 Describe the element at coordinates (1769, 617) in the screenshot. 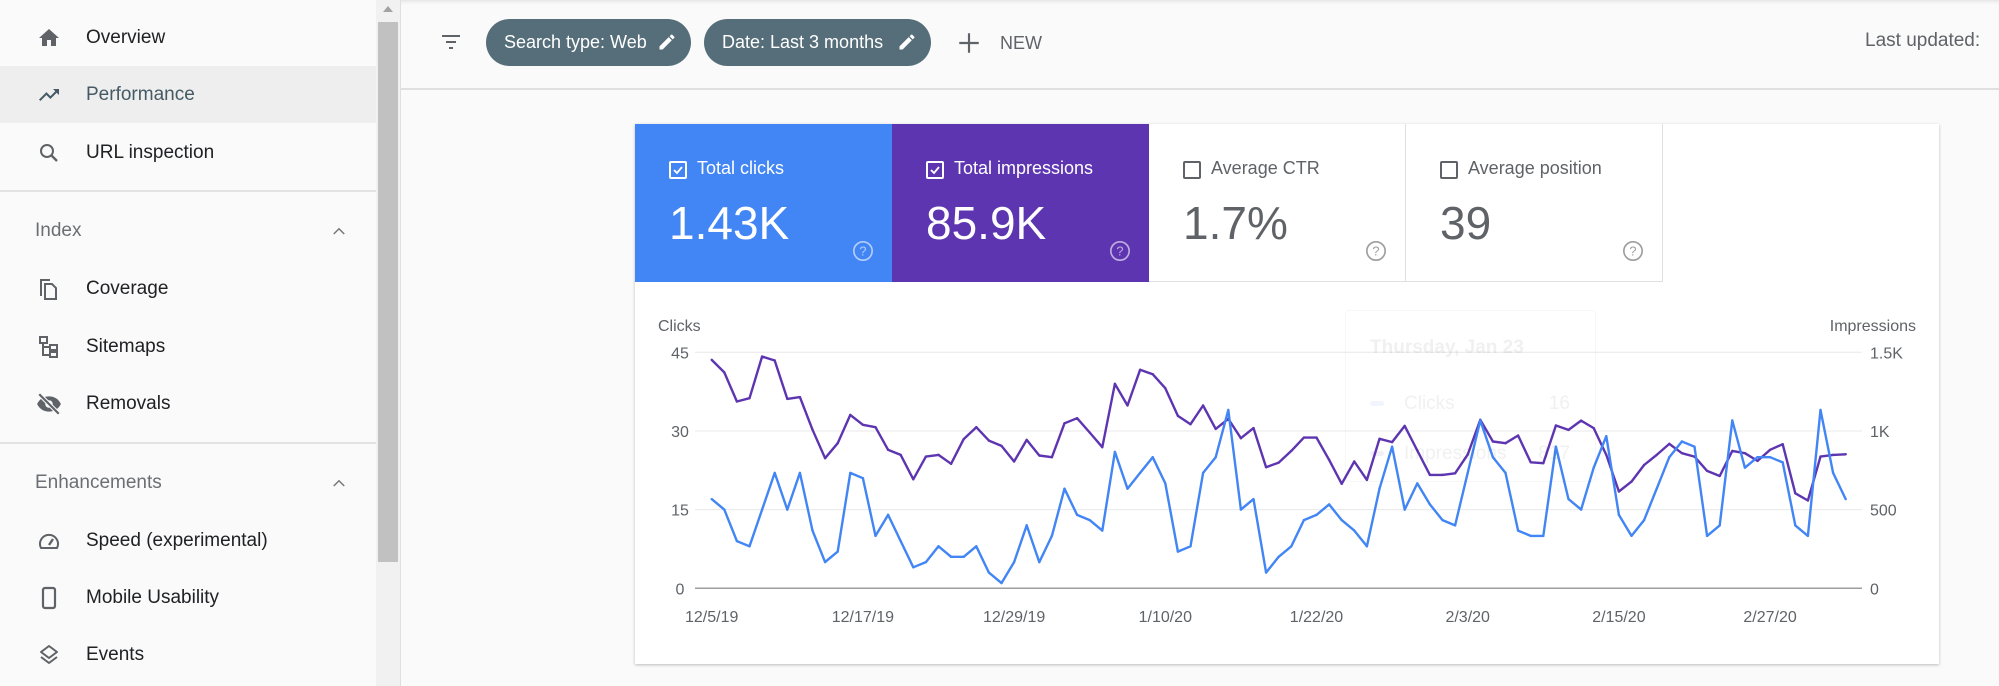

I see `x-tick-label: 2/27/20` at that location.